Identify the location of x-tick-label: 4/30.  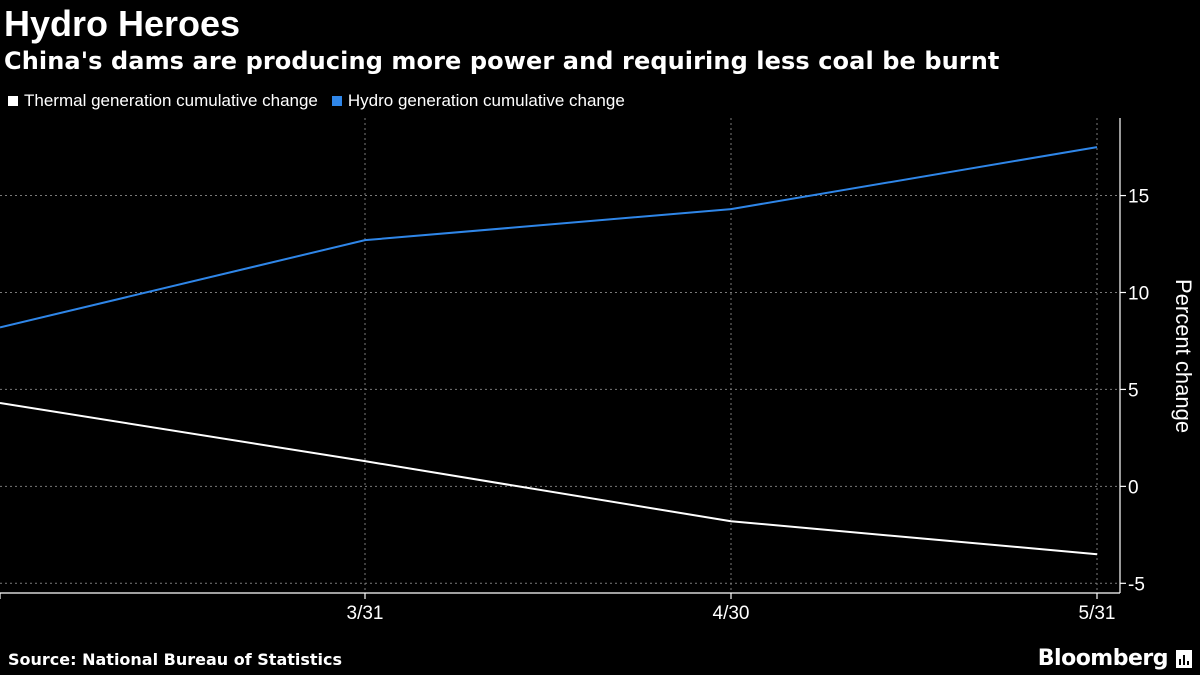
(731, 613).